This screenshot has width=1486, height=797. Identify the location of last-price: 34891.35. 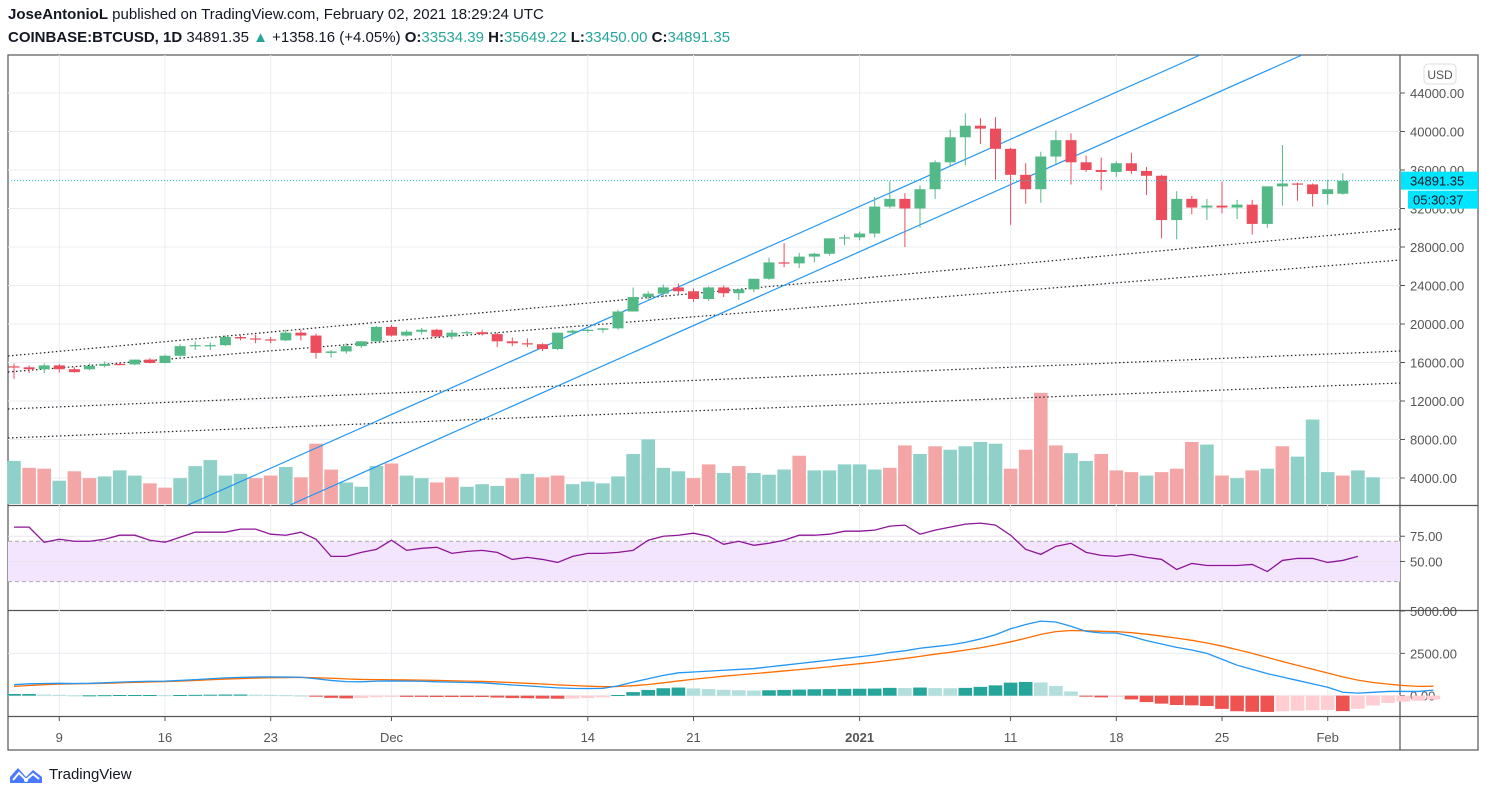
(217, 37).